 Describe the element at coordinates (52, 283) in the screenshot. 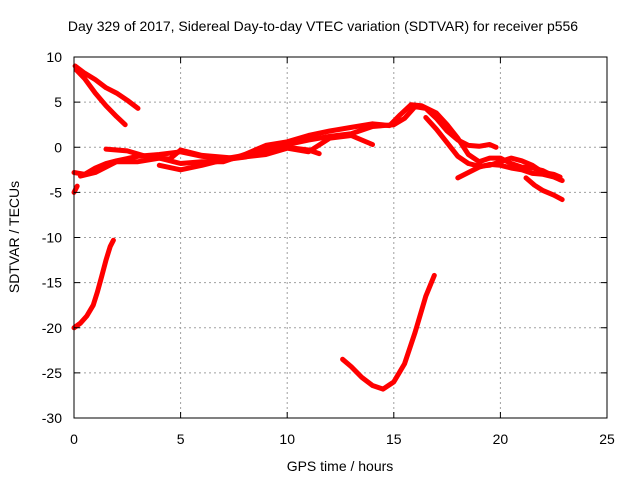

I see `y-tick-label: -15` at that location.